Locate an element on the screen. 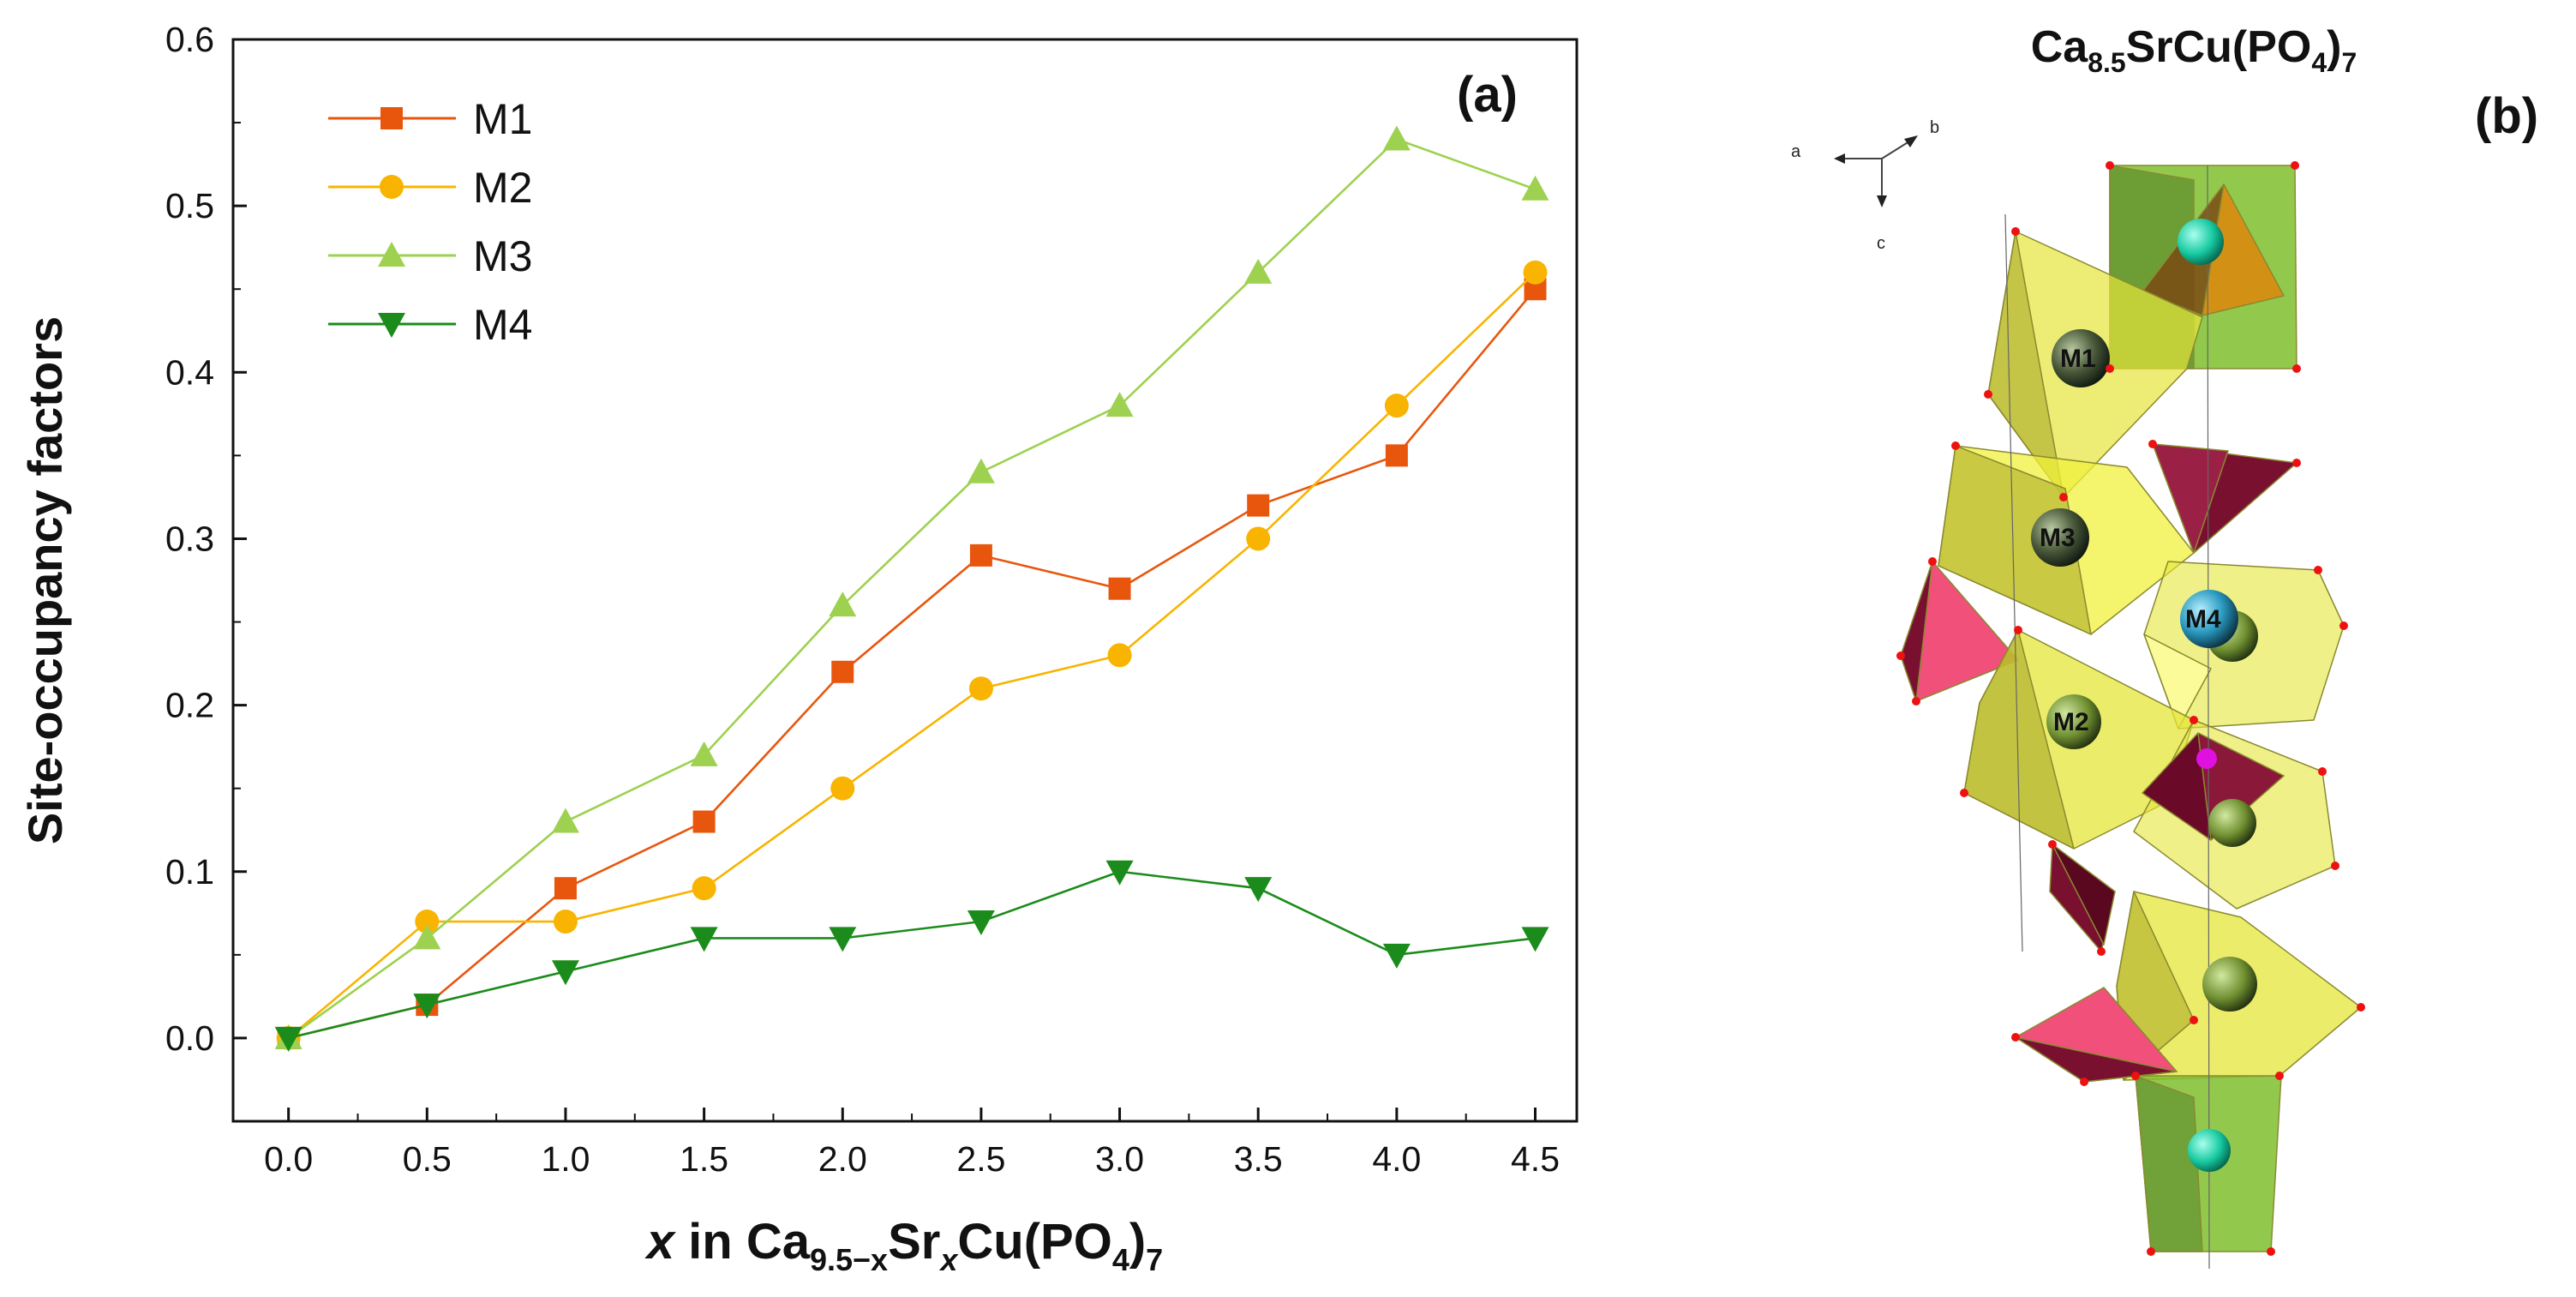  x-axis-title: x in Ca9.5−xSrxCu(PO4)7 is located at coordinates (903, 1246).